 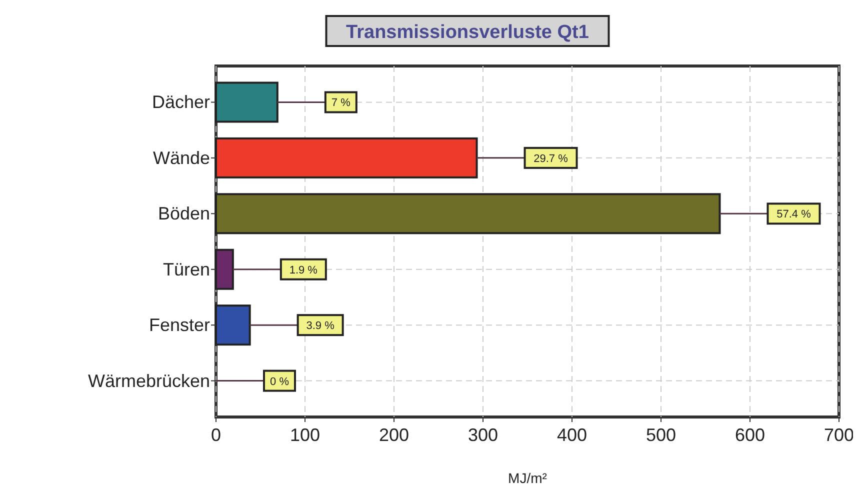 What do you see at coordinates (149, 380) in the screenshot?
I see `y-tick-label: Wärmebrücken` at bounding box center [149, 380].